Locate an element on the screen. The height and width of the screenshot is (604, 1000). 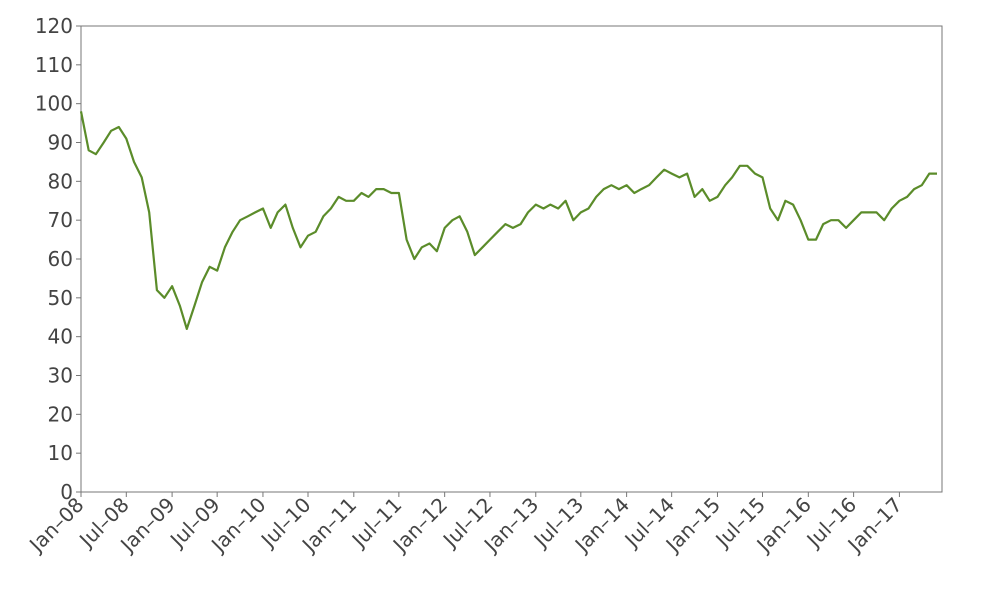
y-tick-label: 10 is located at coordinates (60, 453).